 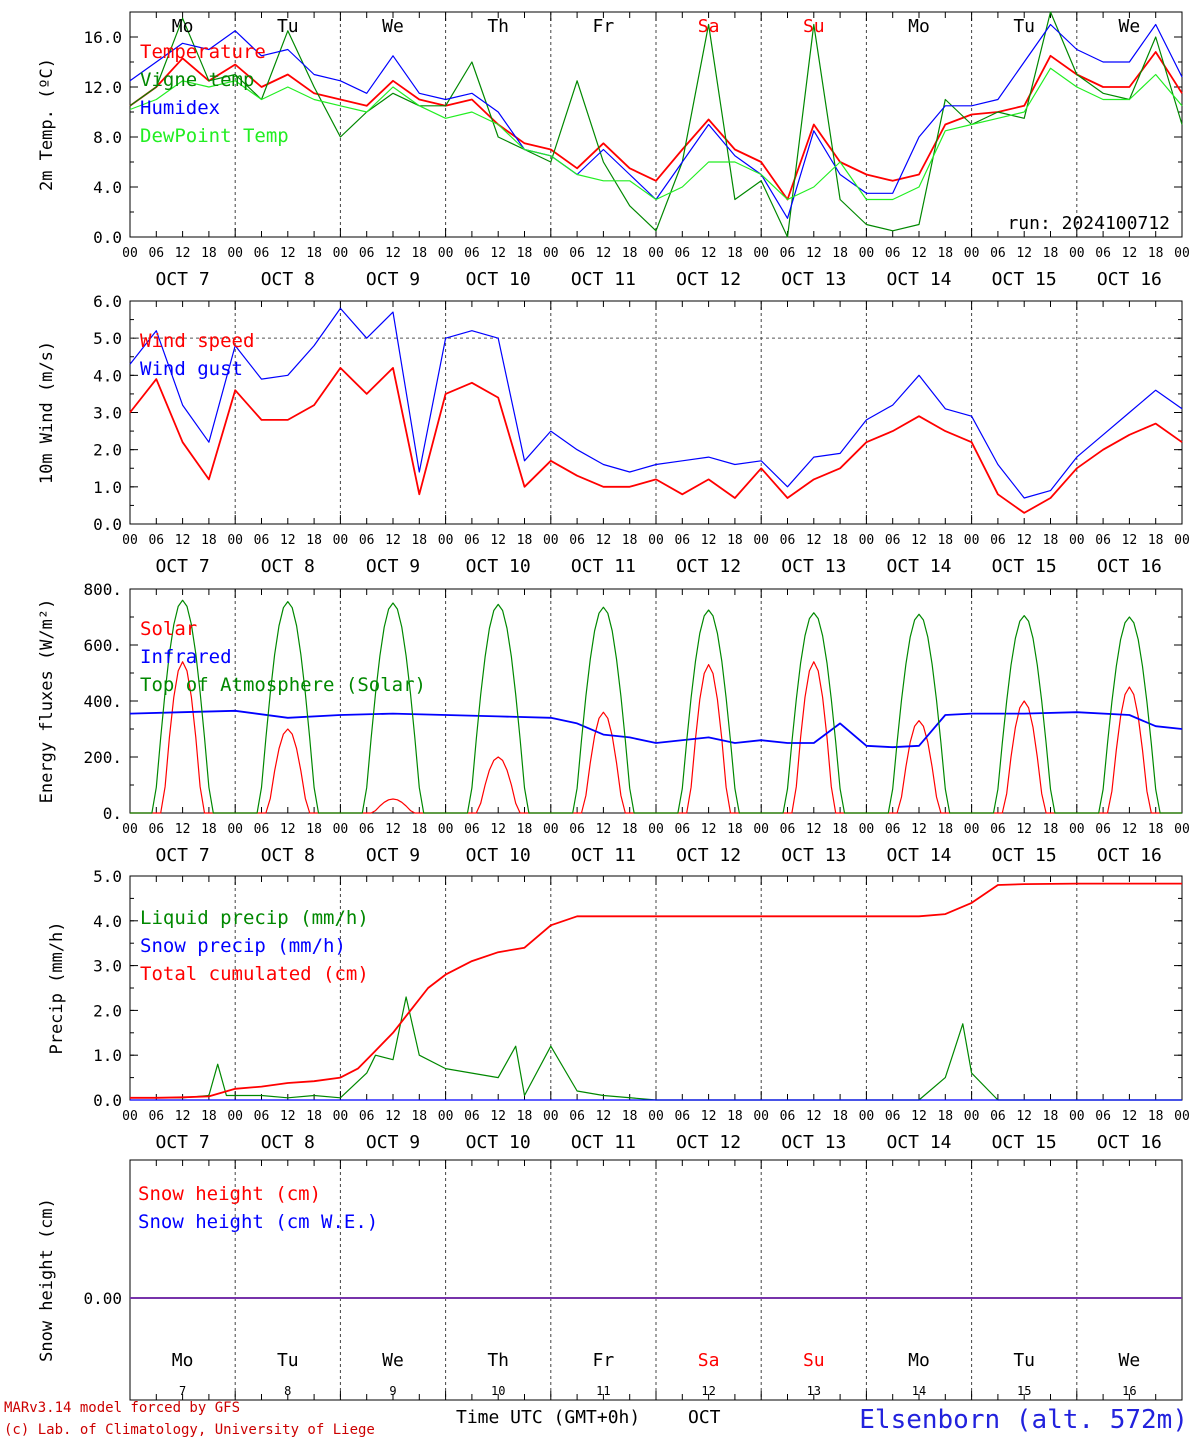 What do you see at coordinates (1129, 1391) in the screenshot?
I see `day-number-label: 16` at bounding box center [1129, 1391].